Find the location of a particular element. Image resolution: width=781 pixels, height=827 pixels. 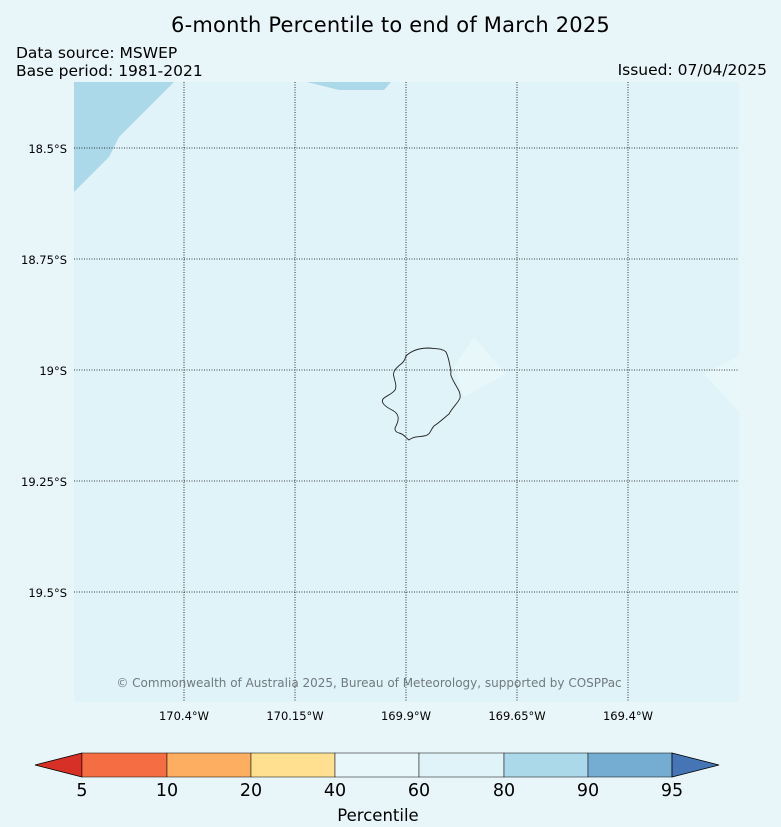

issued-date-text: Issued: 07/04/2025 is located at coordinates (692, 70).